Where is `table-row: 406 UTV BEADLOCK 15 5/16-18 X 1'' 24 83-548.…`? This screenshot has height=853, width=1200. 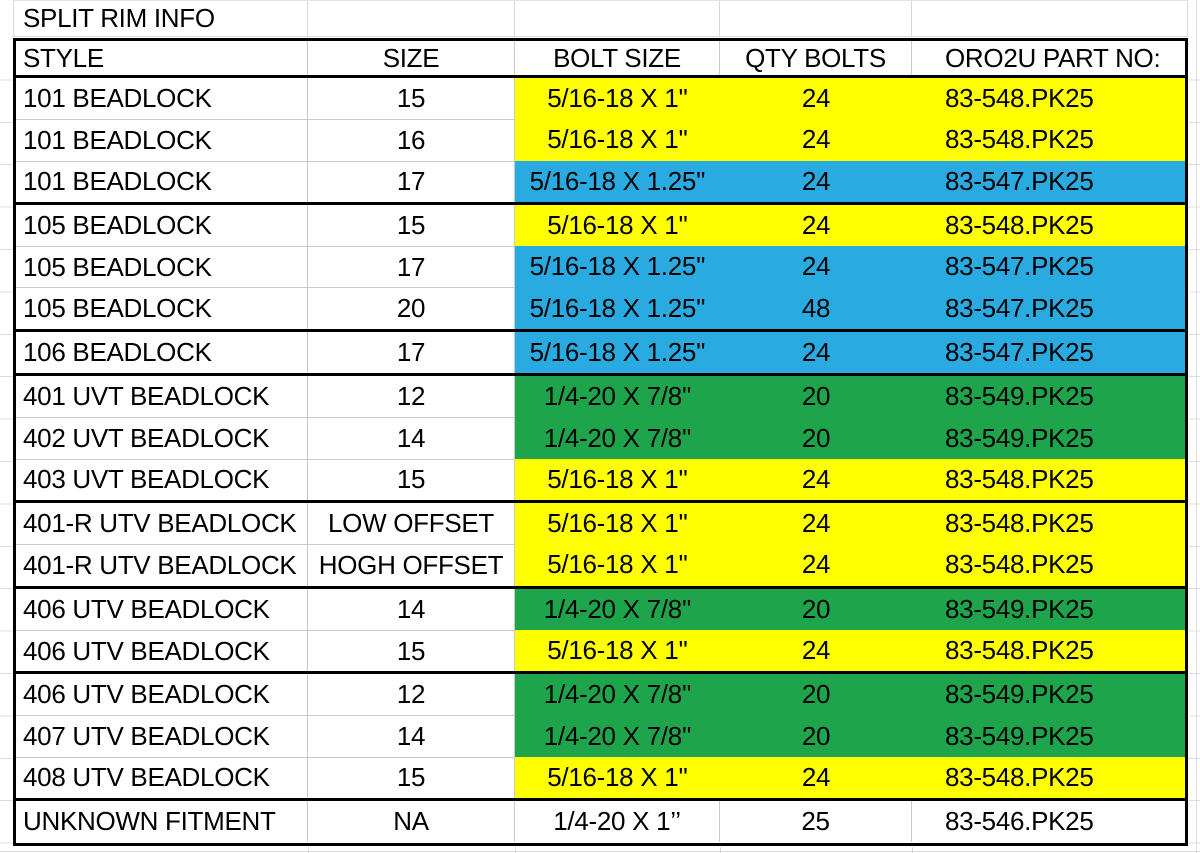
table-row: 406 UTV BEADLOCK 15 5/16-18 X 1'' 24 83-548.… is located at coordinates (600, 650).